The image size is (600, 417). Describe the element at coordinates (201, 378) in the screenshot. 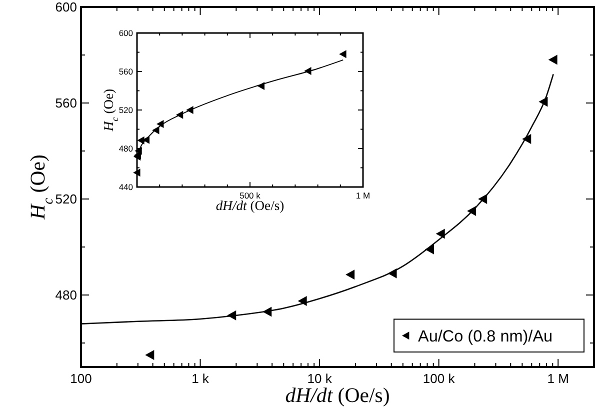

I see `x-tick-label: 1 k` at that location.